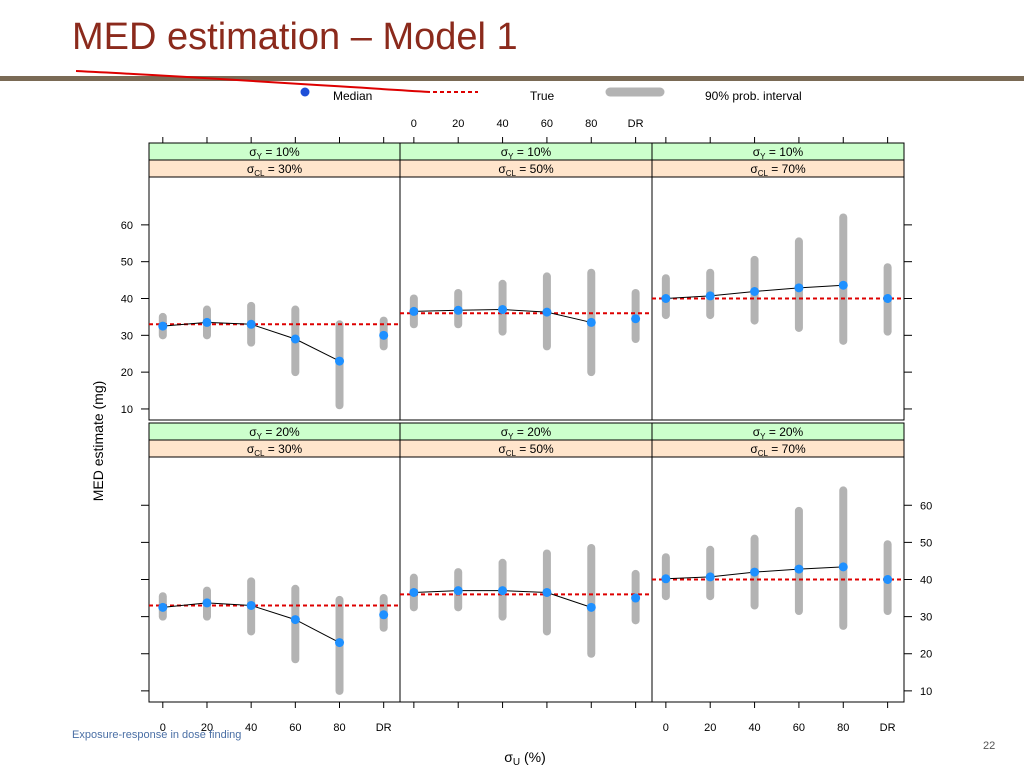 This screenshot has height=768, width=1024. Describe the element at coordinates (157, 735) in the screenshot. I see `footer-text: Exposure-response in dose finding` at that location.